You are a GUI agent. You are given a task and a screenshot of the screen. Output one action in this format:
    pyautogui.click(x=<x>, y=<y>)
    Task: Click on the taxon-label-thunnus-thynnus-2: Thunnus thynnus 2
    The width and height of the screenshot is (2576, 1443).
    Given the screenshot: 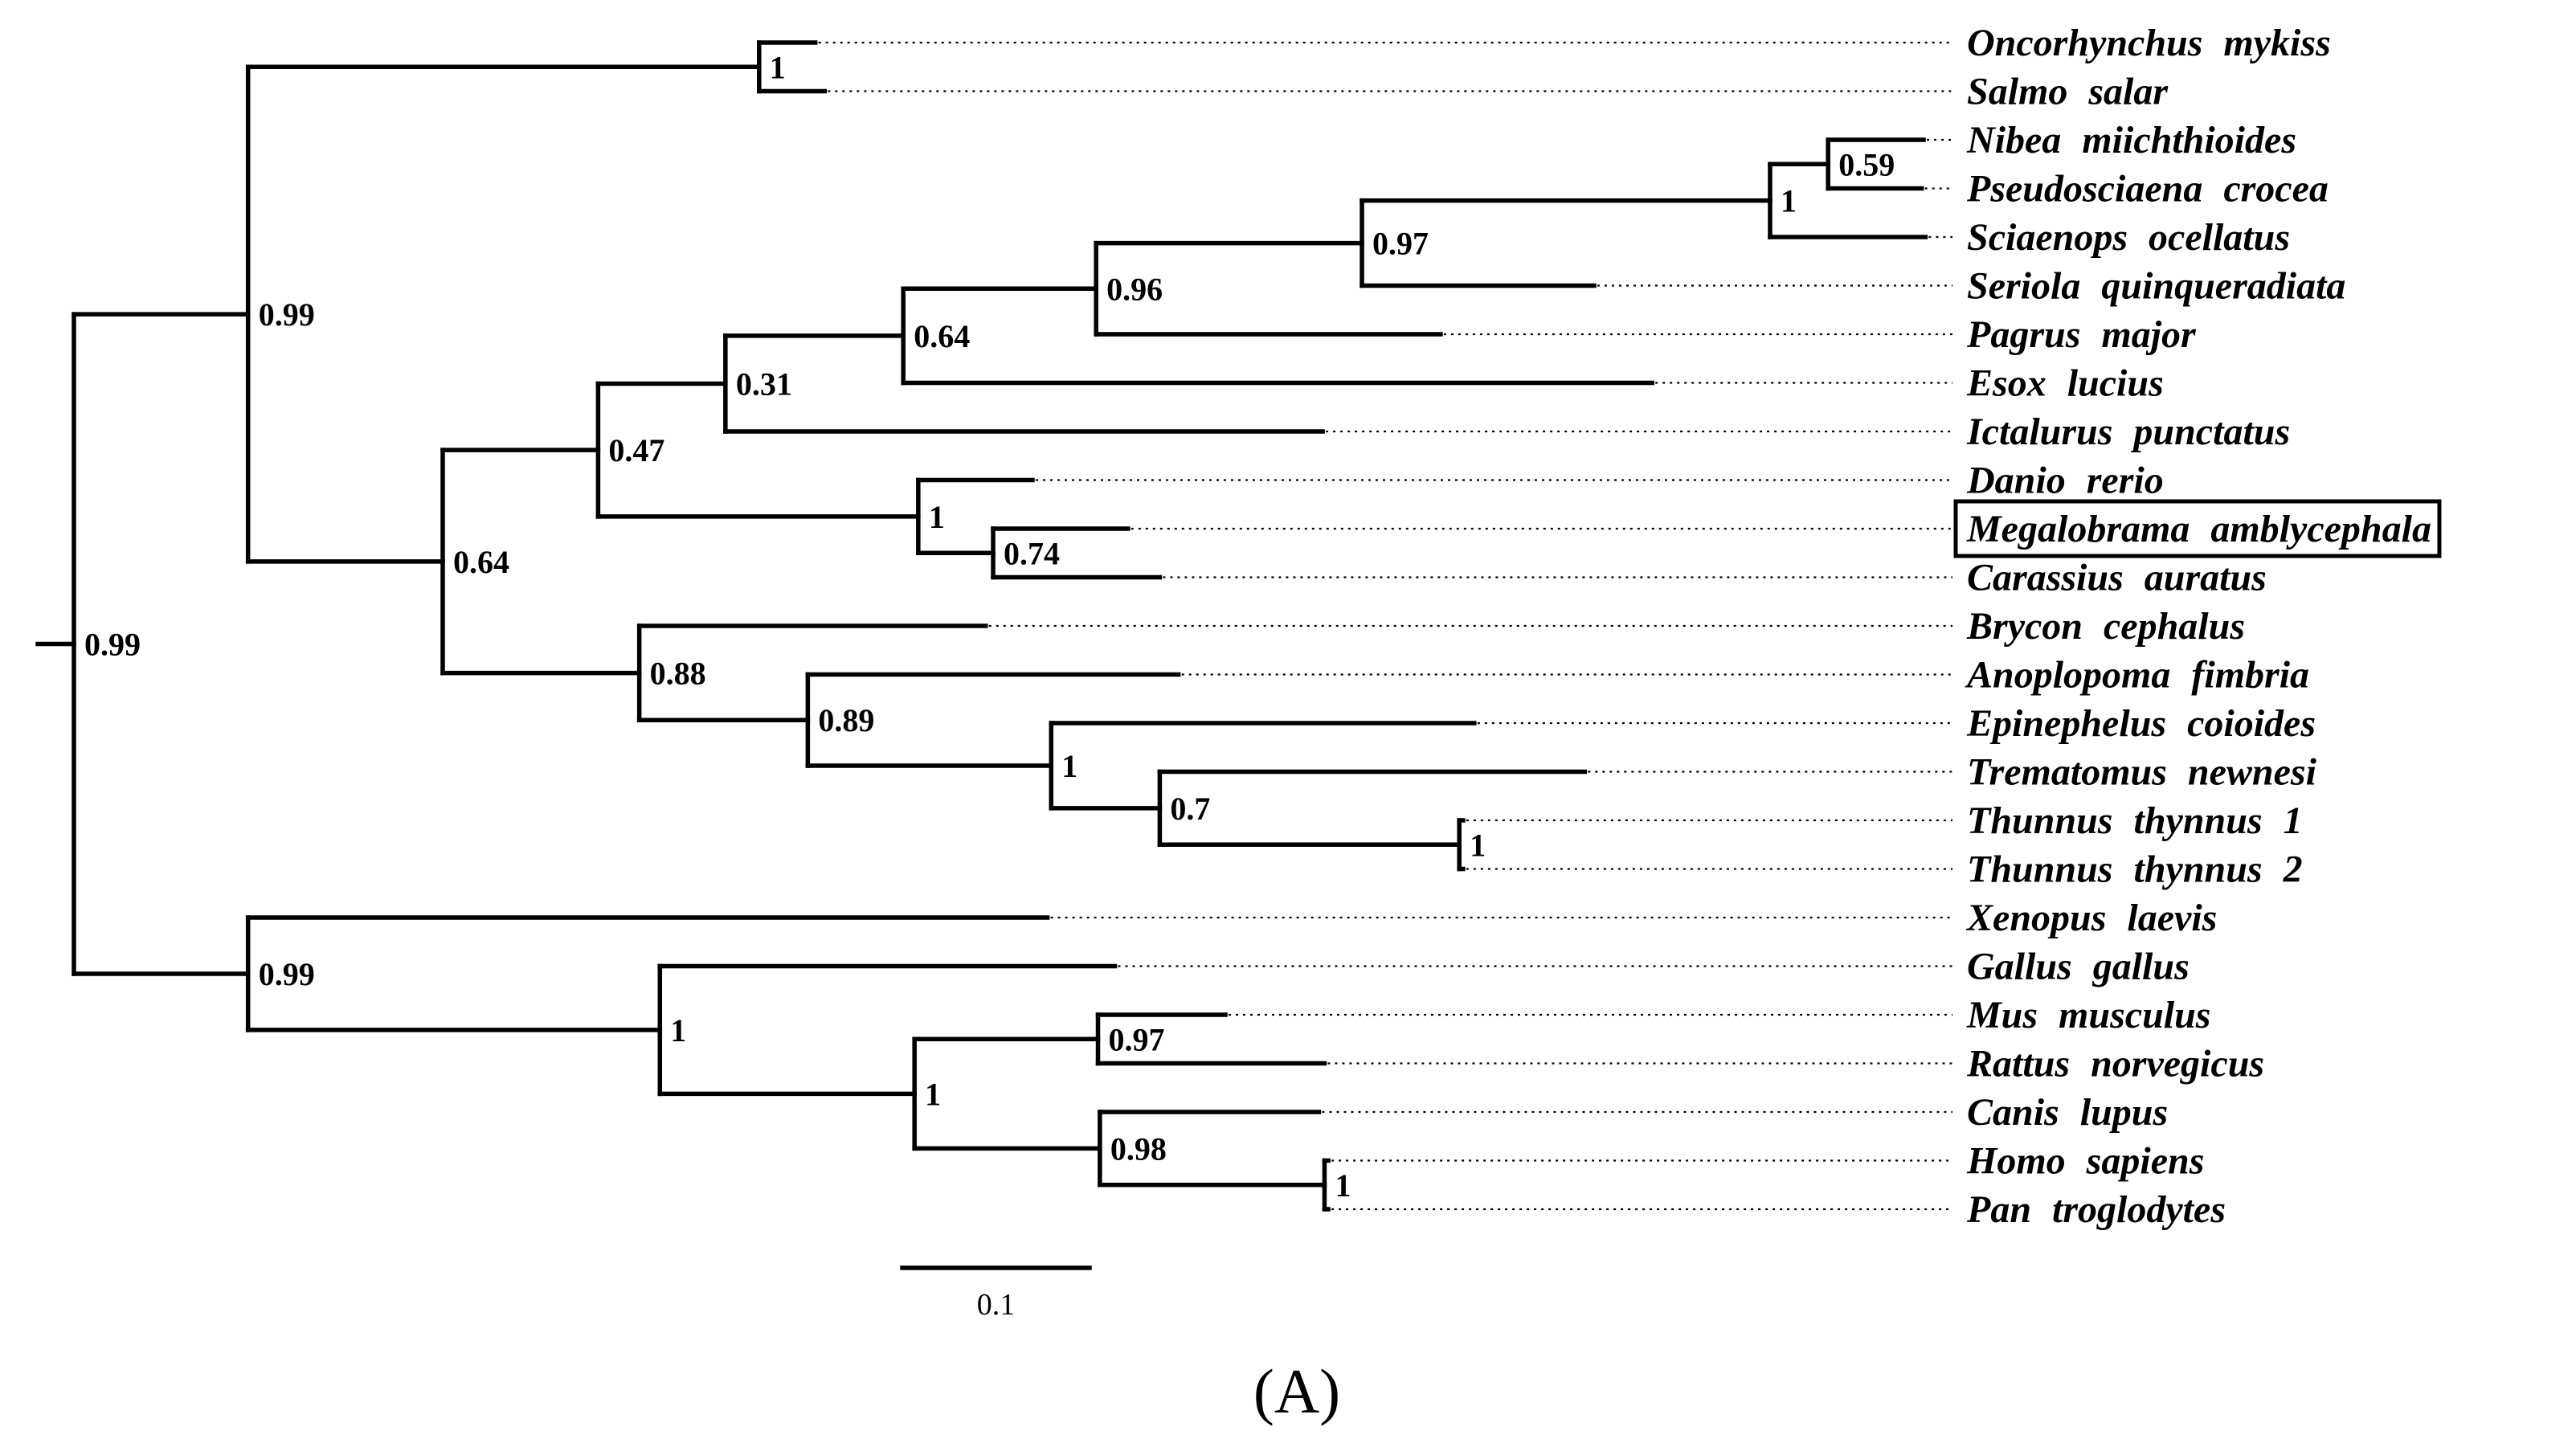 What is the action you would take?
    pyautogui.click(x=2135, y=869)
    